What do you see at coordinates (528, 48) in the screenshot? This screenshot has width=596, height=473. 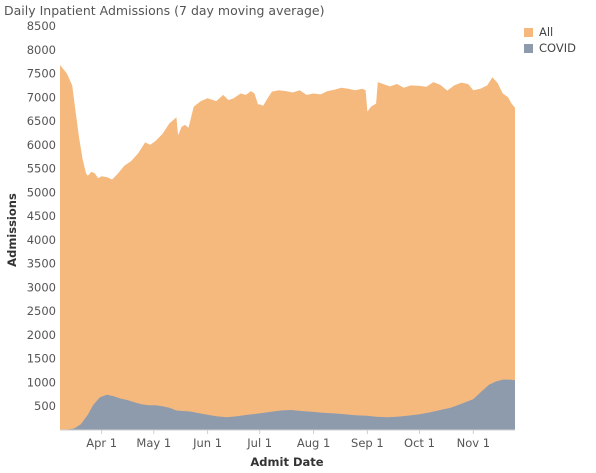 I see `legend-swatch-covid` at bounding box center [528, 48].